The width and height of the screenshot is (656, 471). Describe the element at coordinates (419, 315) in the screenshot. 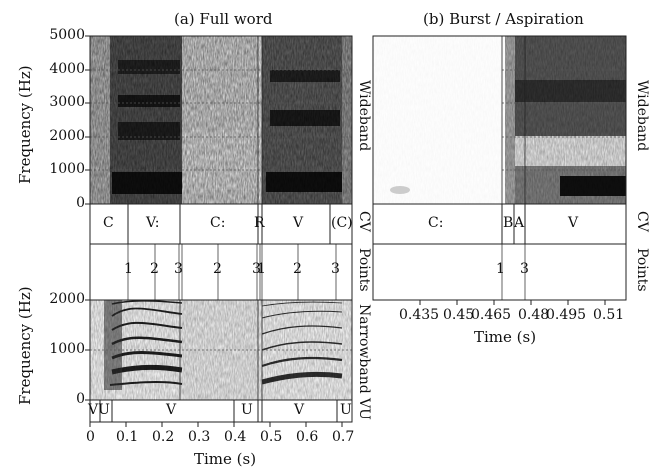

I see `xtick-b: 0.435` at that location.